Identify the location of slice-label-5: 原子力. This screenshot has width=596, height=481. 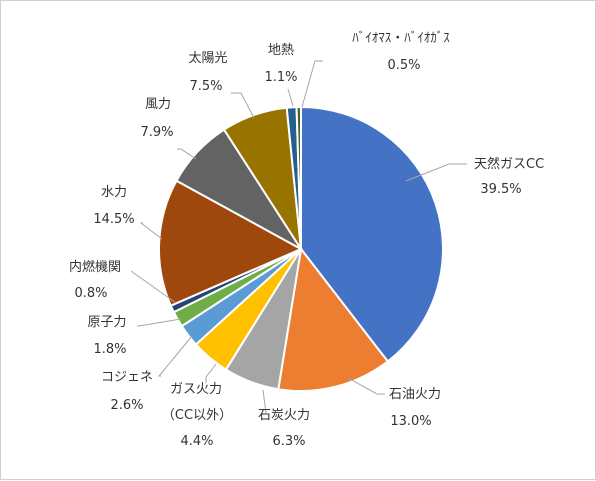
(106, 322).